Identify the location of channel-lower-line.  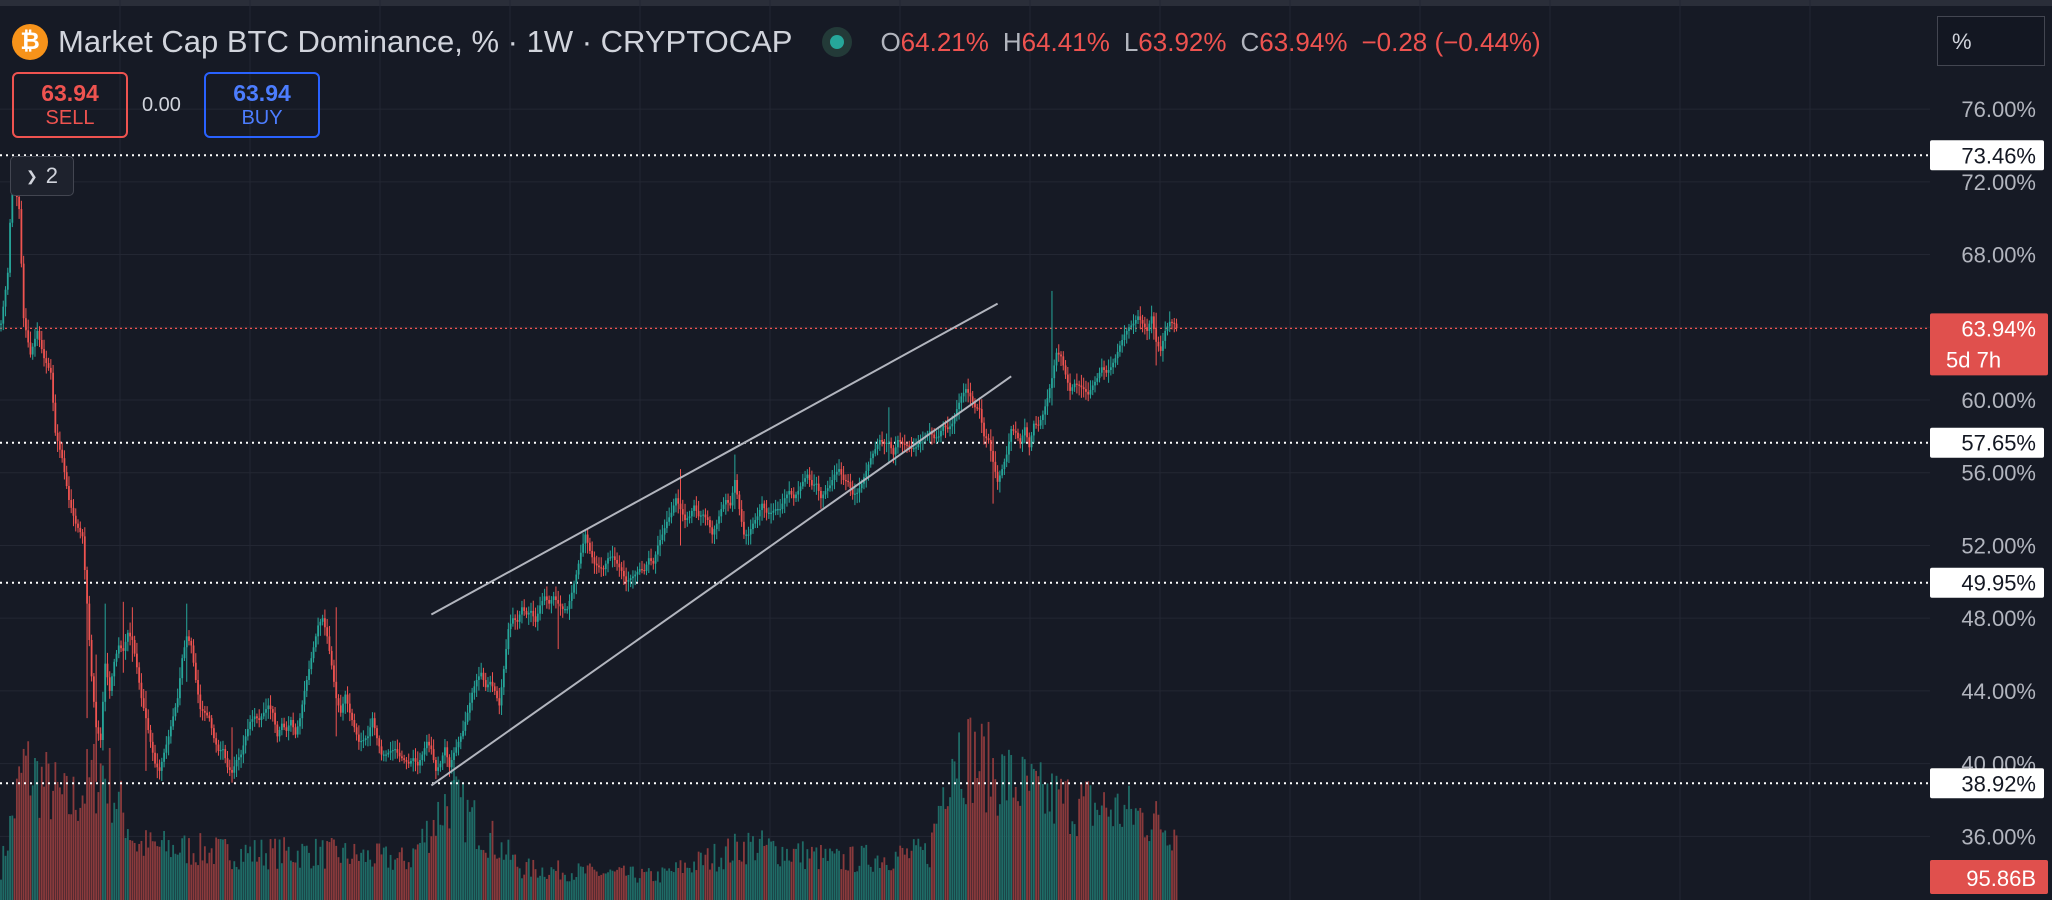
(721, 581).